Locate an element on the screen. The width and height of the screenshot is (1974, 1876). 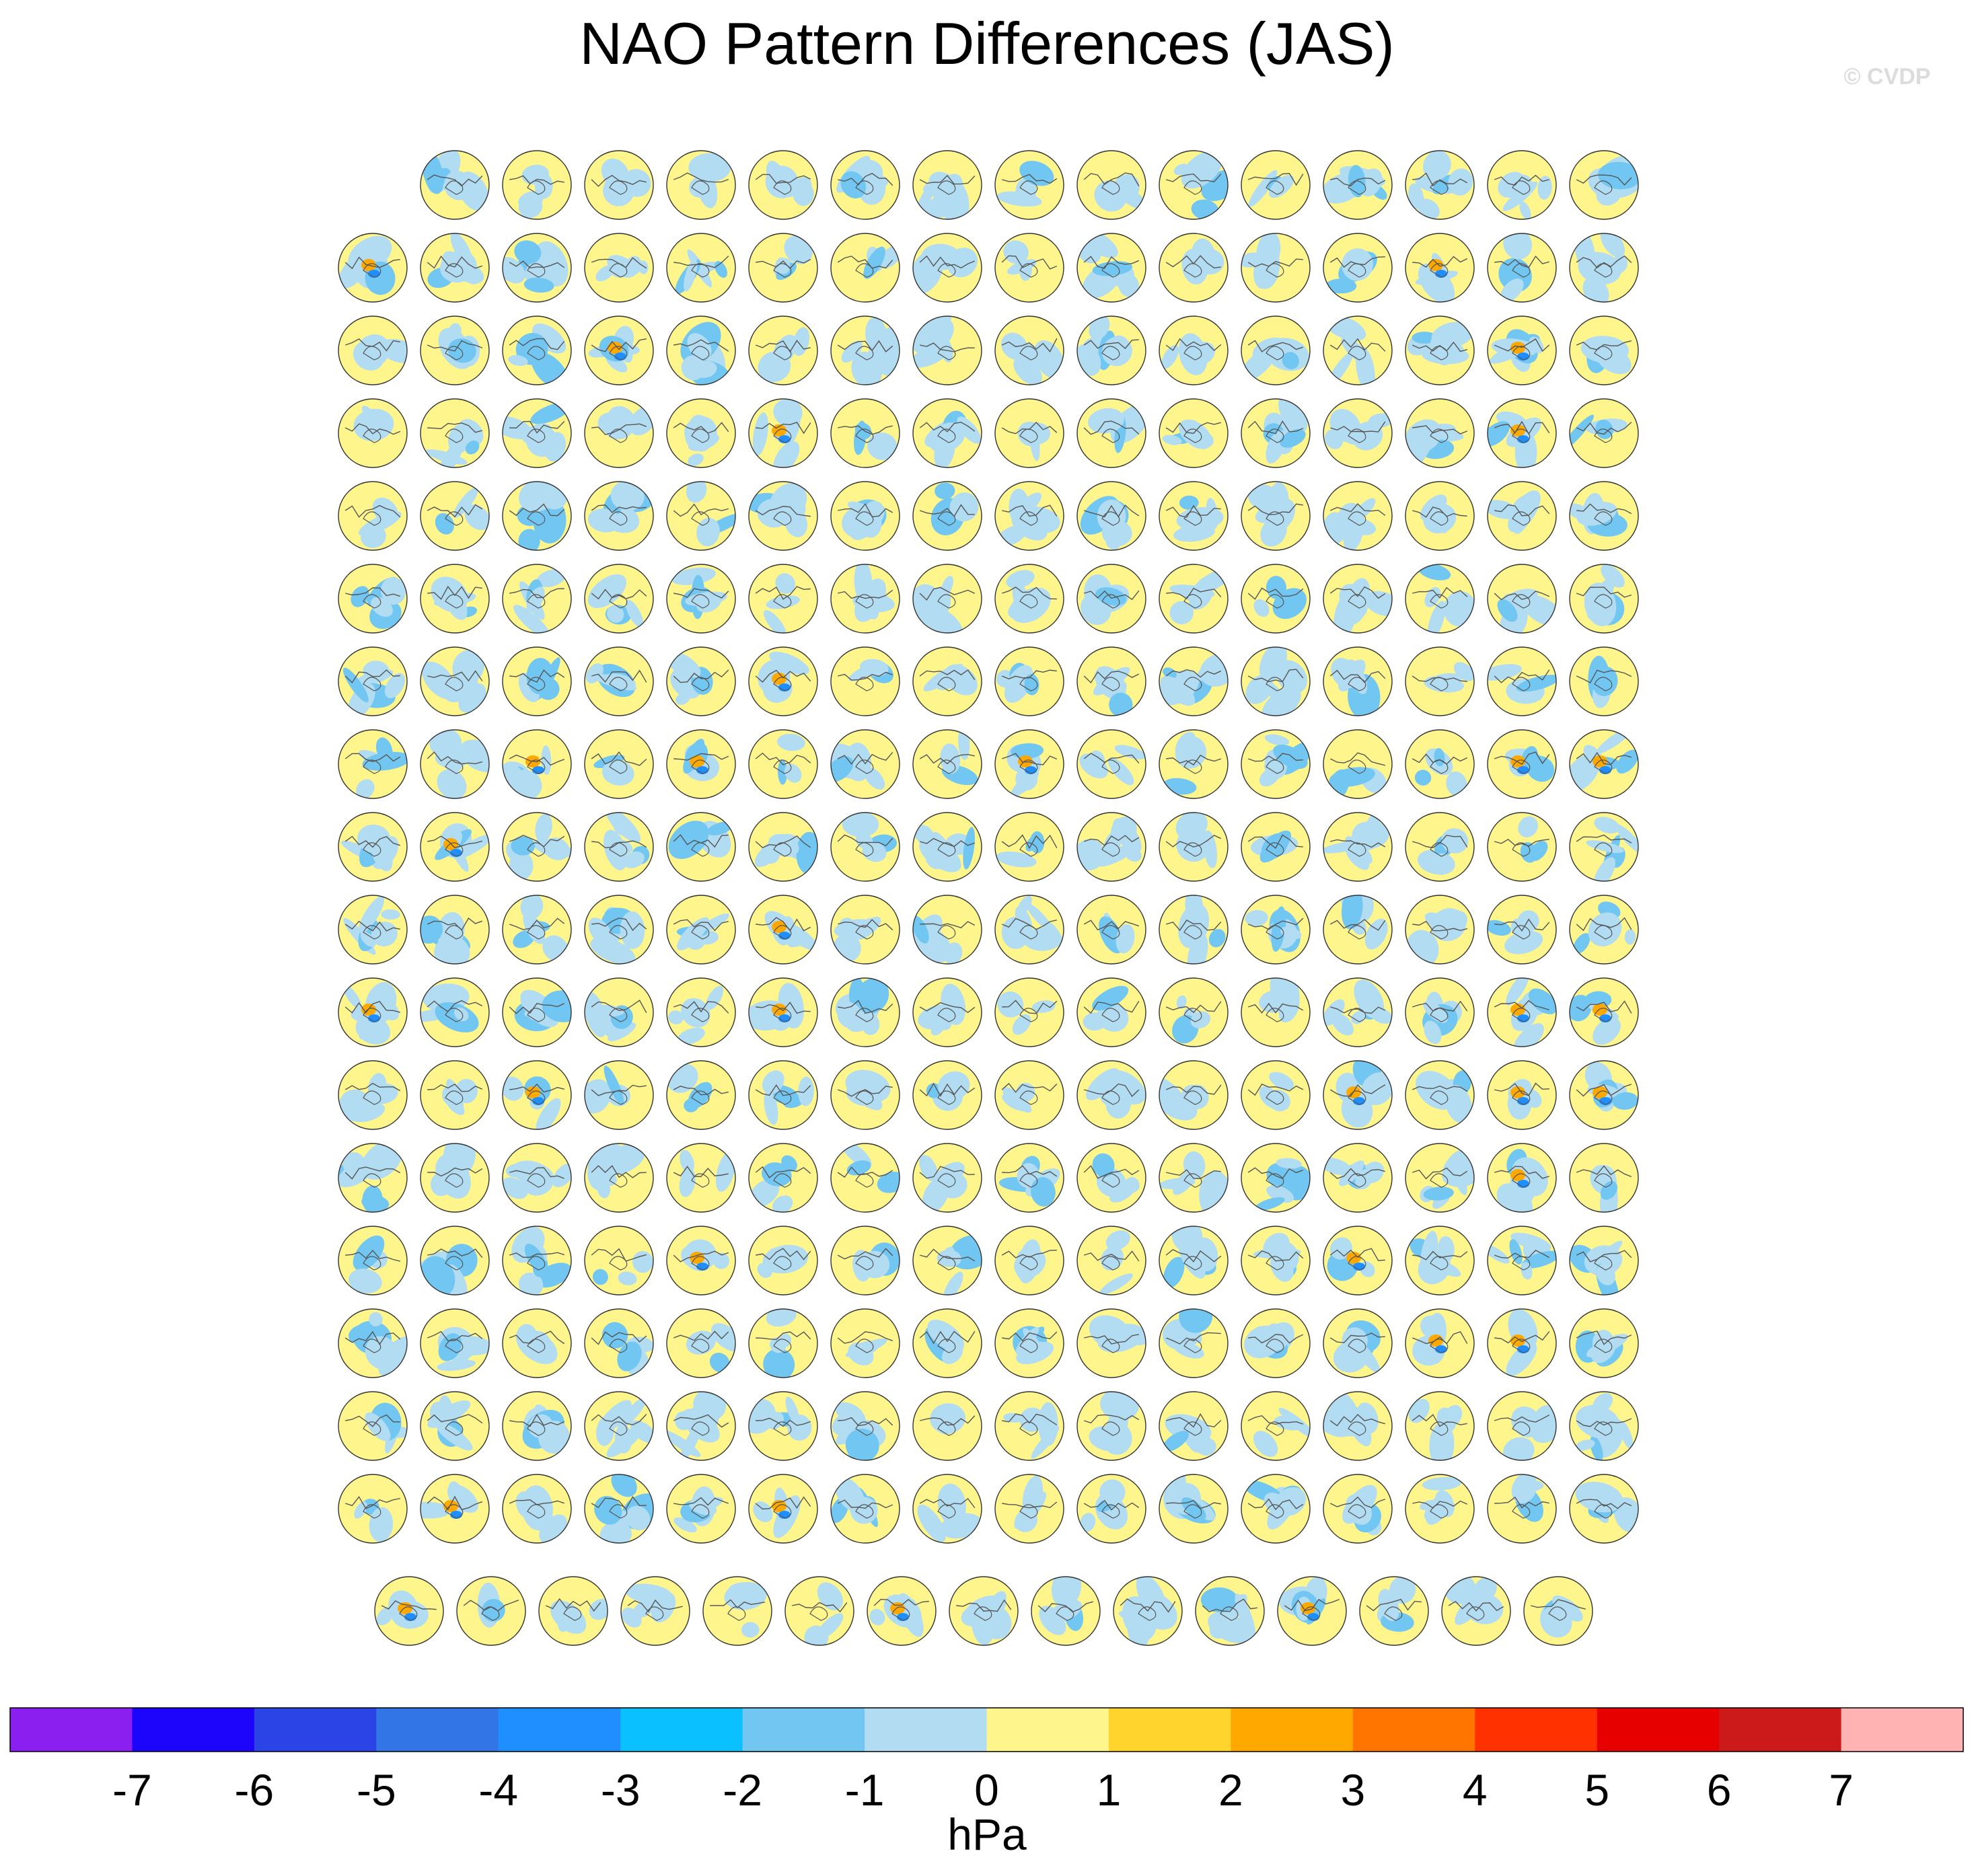
colorbar-outline is located at coordinates (987, 1729).